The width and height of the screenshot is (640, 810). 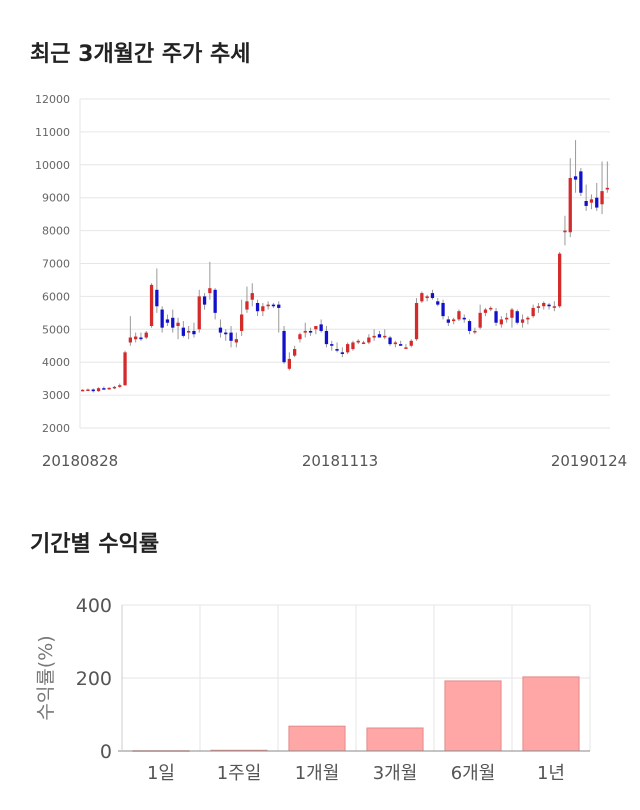 I want to click on returns-x-tick-label: 1년, so click(x=551, y=773).